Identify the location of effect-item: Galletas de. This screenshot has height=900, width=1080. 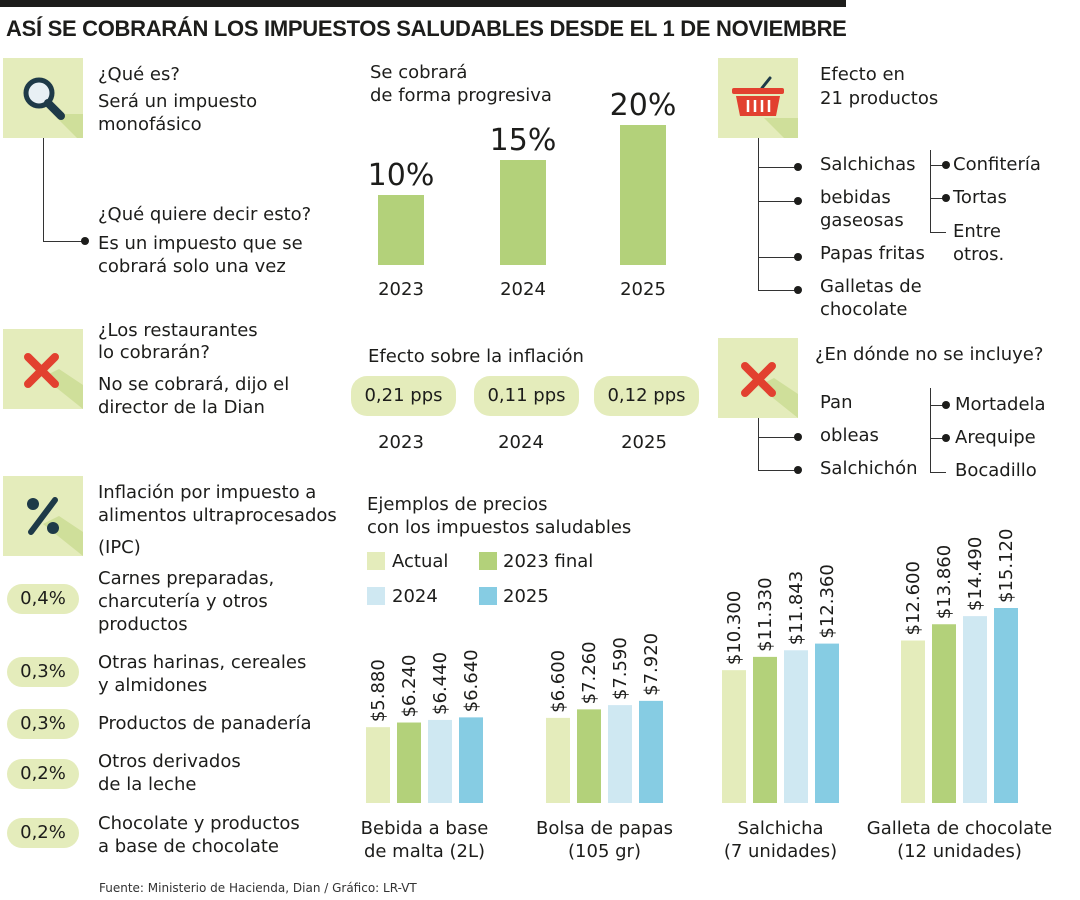
(871, 286).